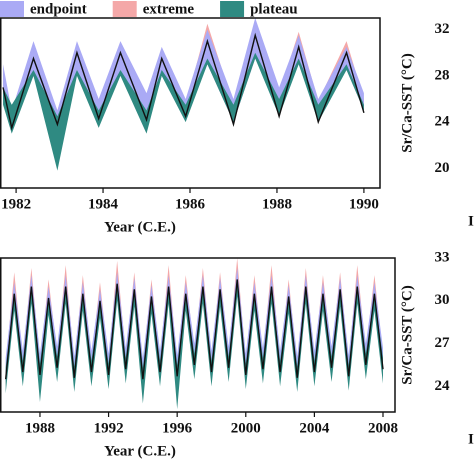 The height and width of the screenshot is (474, 474). I want to click on x-tick-label: 1982, so click(16, 204).